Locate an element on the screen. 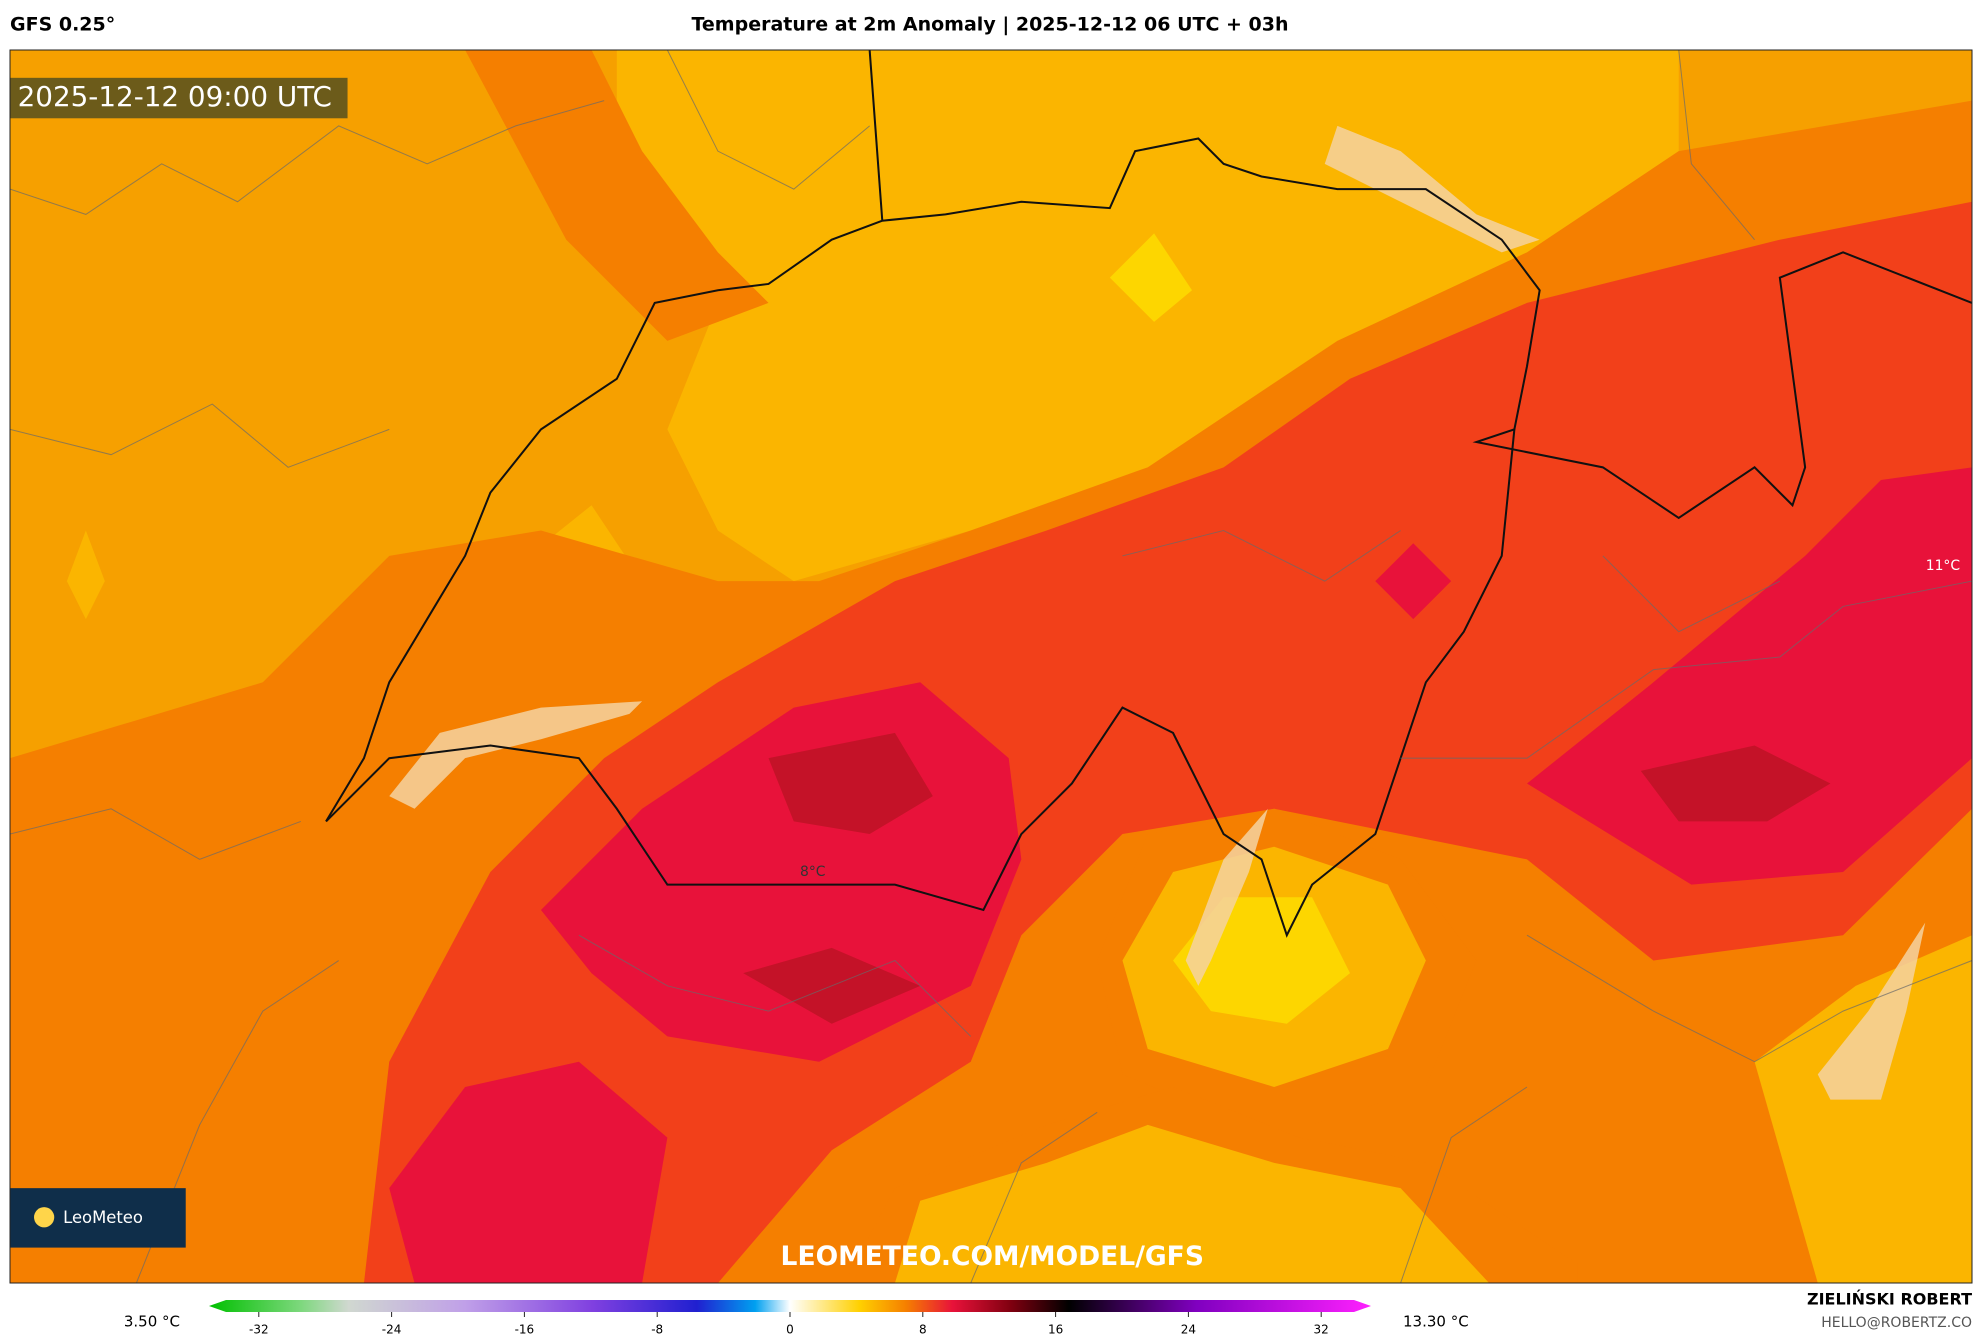 This screenshot has width=1982, height=1342. colorbar-tick-label: -8 is located at coordinates (657, 1330).